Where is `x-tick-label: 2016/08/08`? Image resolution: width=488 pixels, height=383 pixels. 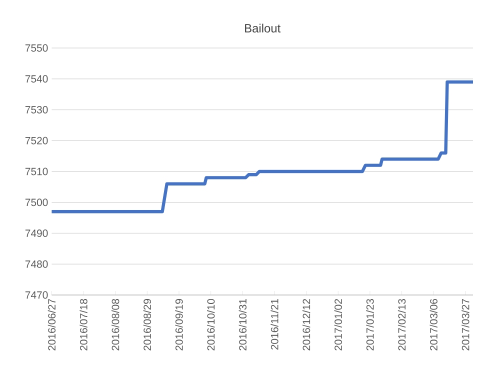 x-tick-label: 2016/08/08 is located at coordinates (116, 324).